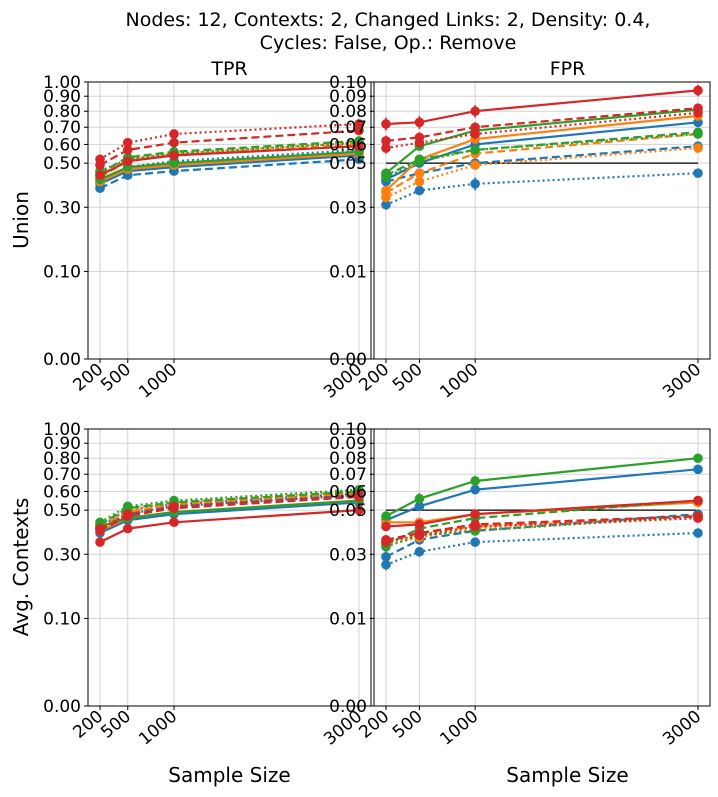 The width and height of the screenshot is (718, 797). What do you see at coordinates (348, 444) in the screenshot?
I see `y-tick-label: 0.09` at bounding box center [348, 444].